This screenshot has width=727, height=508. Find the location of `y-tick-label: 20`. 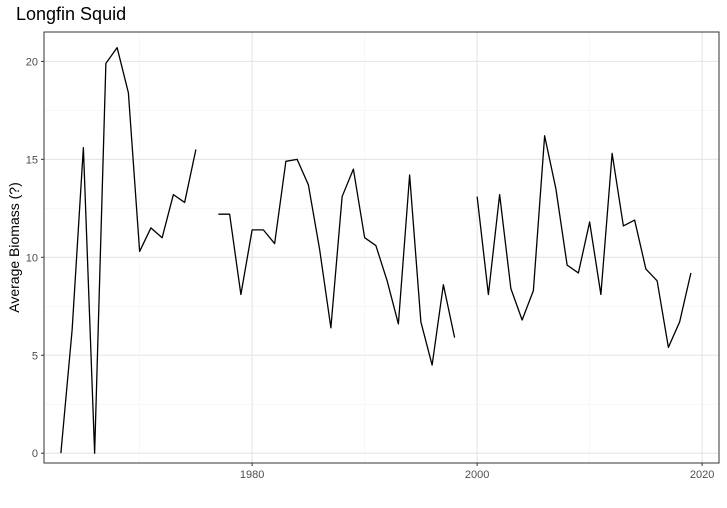

y-tick-label: 20 is located at coordinates (32, 62).